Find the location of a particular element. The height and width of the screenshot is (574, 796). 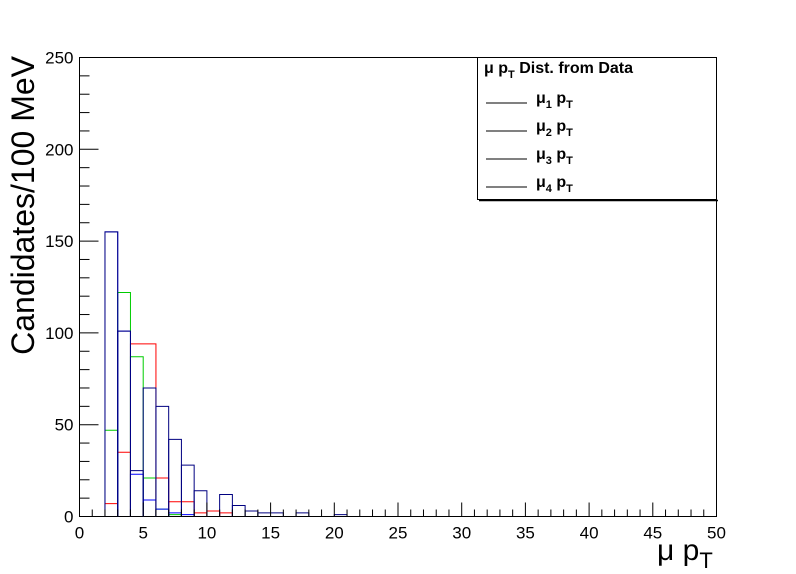

legend-entry-4: μ4 pT is located at coordinates (529, 184).